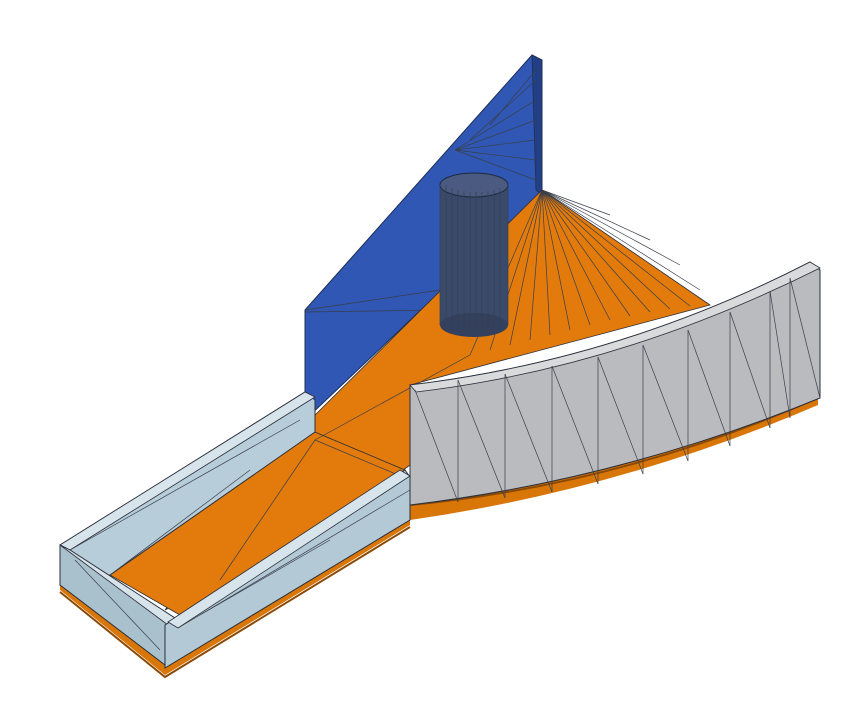  I want to click on cylinder, so click(474, 254).